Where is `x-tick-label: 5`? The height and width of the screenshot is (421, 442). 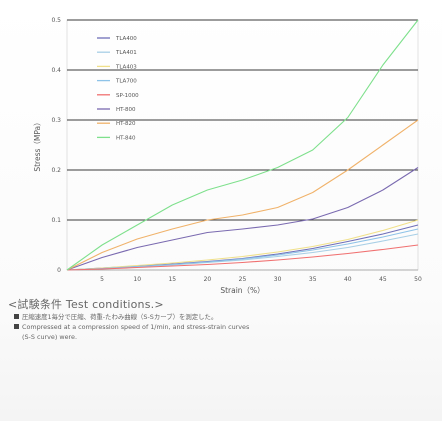
x-tick-label: 5 is located at coordinates (102, 279).